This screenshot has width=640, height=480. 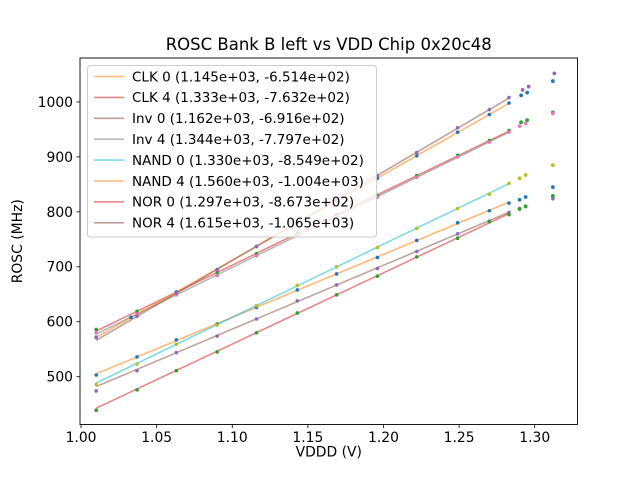 What do you see at coordinates (55, 103) in the screenshot?
I see `y-tick-label: 1000` at bounding box center [55, 103].